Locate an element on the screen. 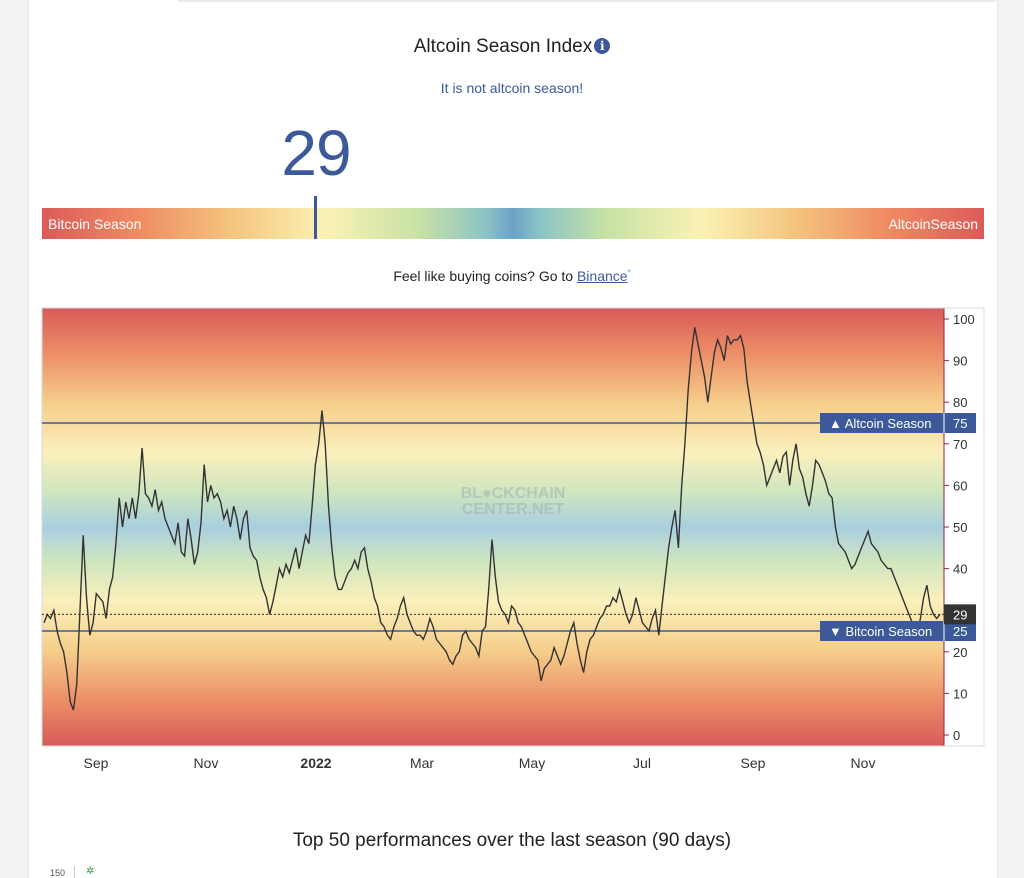  gauge-left-label: Bitcoin Season is located at coordinates (95, 224).